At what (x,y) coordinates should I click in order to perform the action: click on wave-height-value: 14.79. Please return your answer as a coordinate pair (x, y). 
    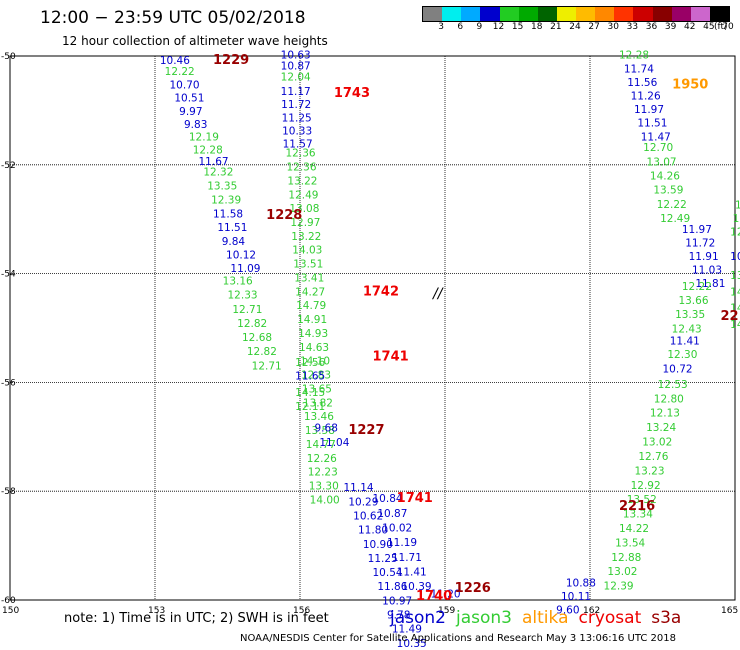
    Looking at the image, I should click on (311, 306).